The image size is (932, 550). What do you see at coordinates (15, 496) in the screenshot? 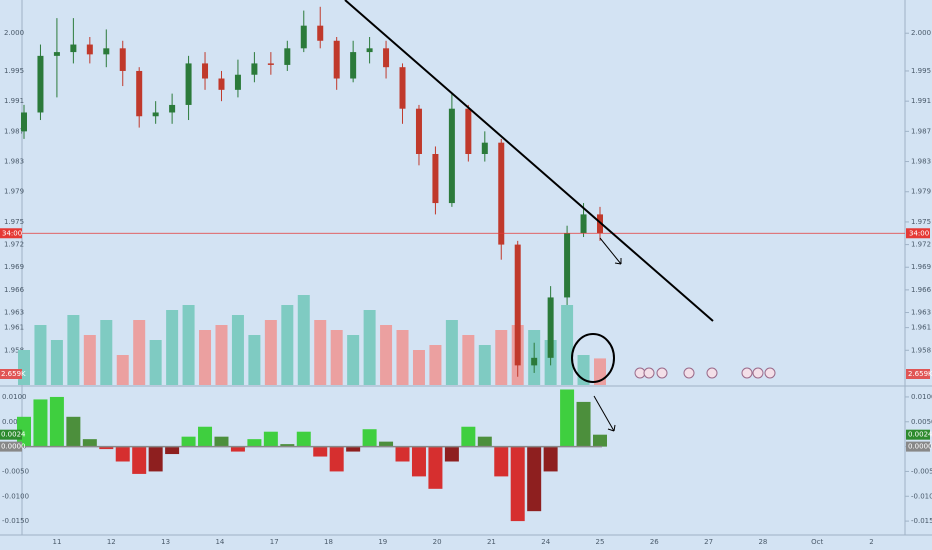
I see `y-tick-label: -0.0100` at bounding box center [15, 496].